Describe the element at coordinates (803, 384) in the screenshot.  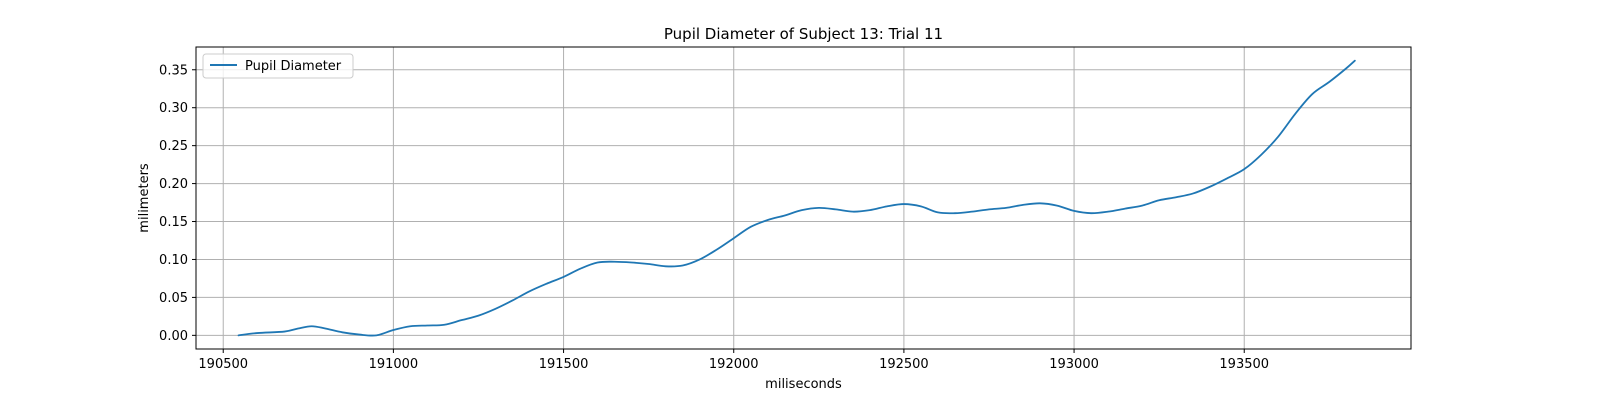
I see `x-axis-label: miliseconds` at that location.